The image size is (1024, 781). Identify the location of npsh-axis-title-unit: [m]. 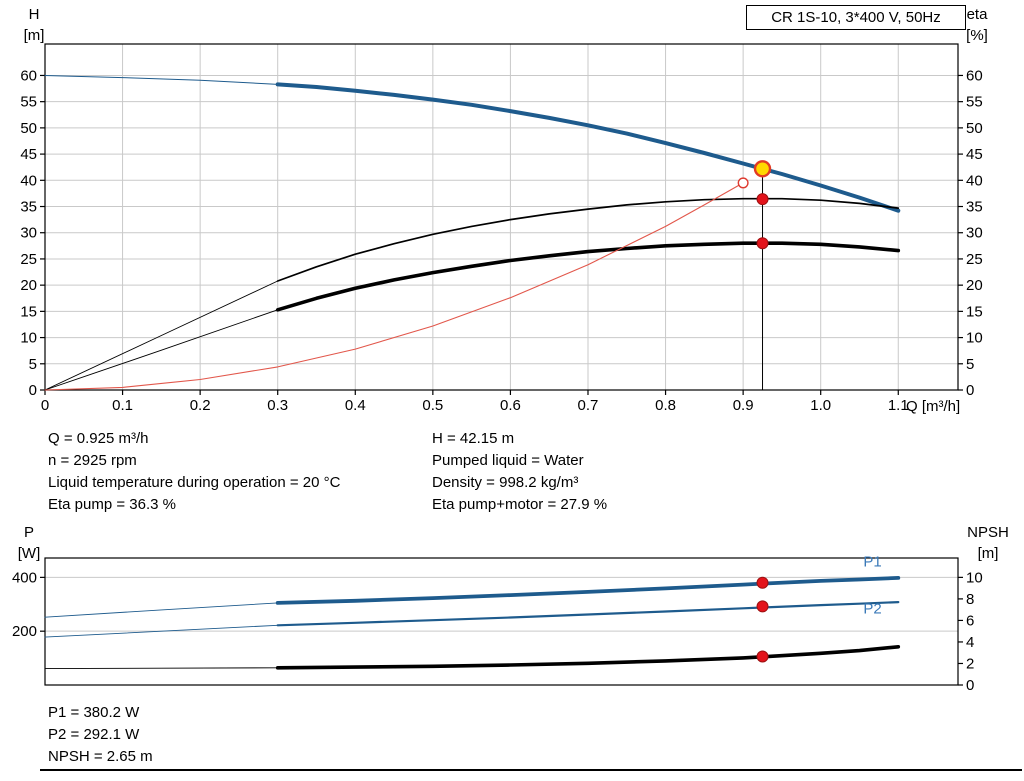
(988, 553).